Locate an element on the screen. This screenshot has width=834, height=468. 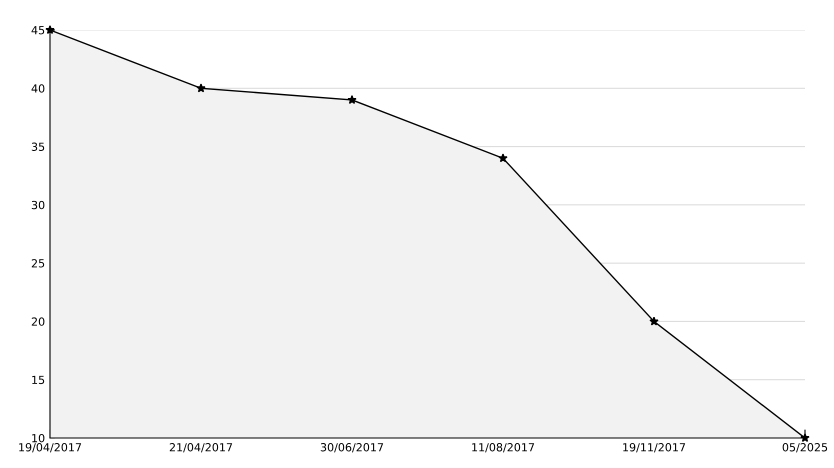
x-tick-label: 19/11/2017 is located at coordinates (654, 447).